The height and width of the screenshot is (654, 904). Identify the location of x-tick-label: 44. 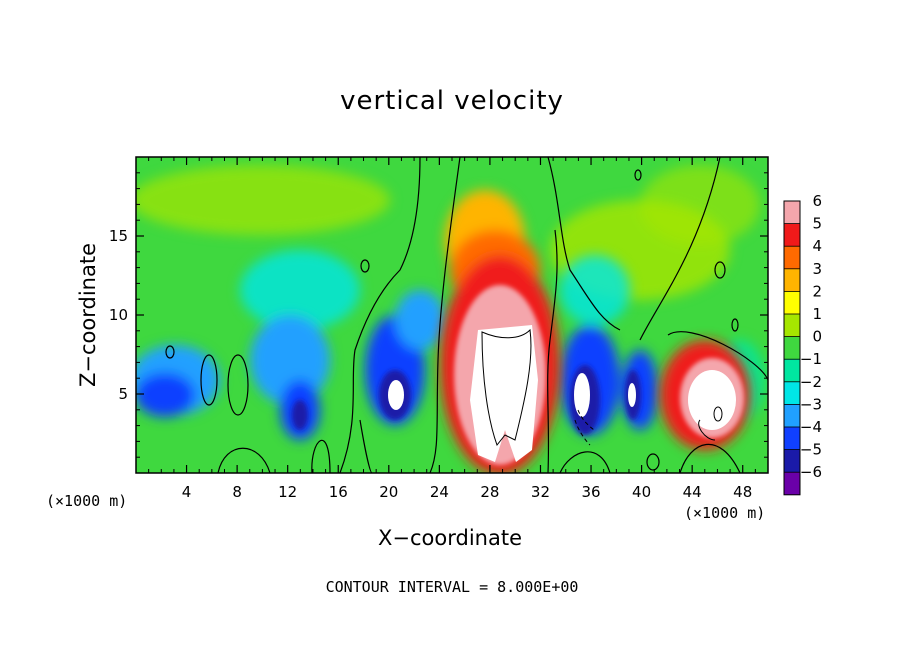
(692, 492).